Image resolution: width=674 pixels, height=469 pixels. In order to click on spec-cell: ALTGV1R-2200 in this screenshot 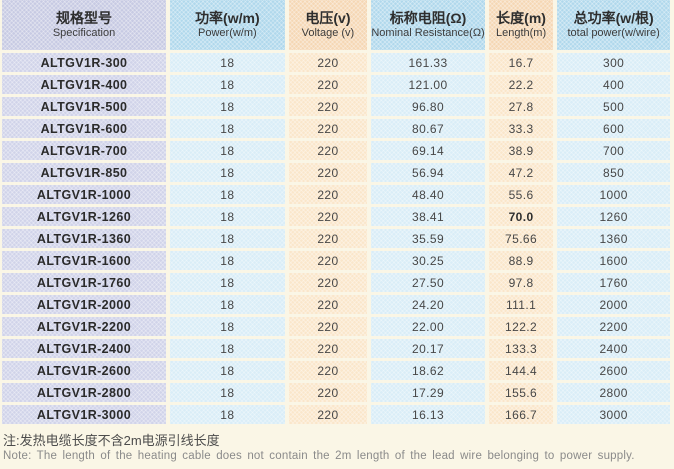, I will do `click(84, 326)`.